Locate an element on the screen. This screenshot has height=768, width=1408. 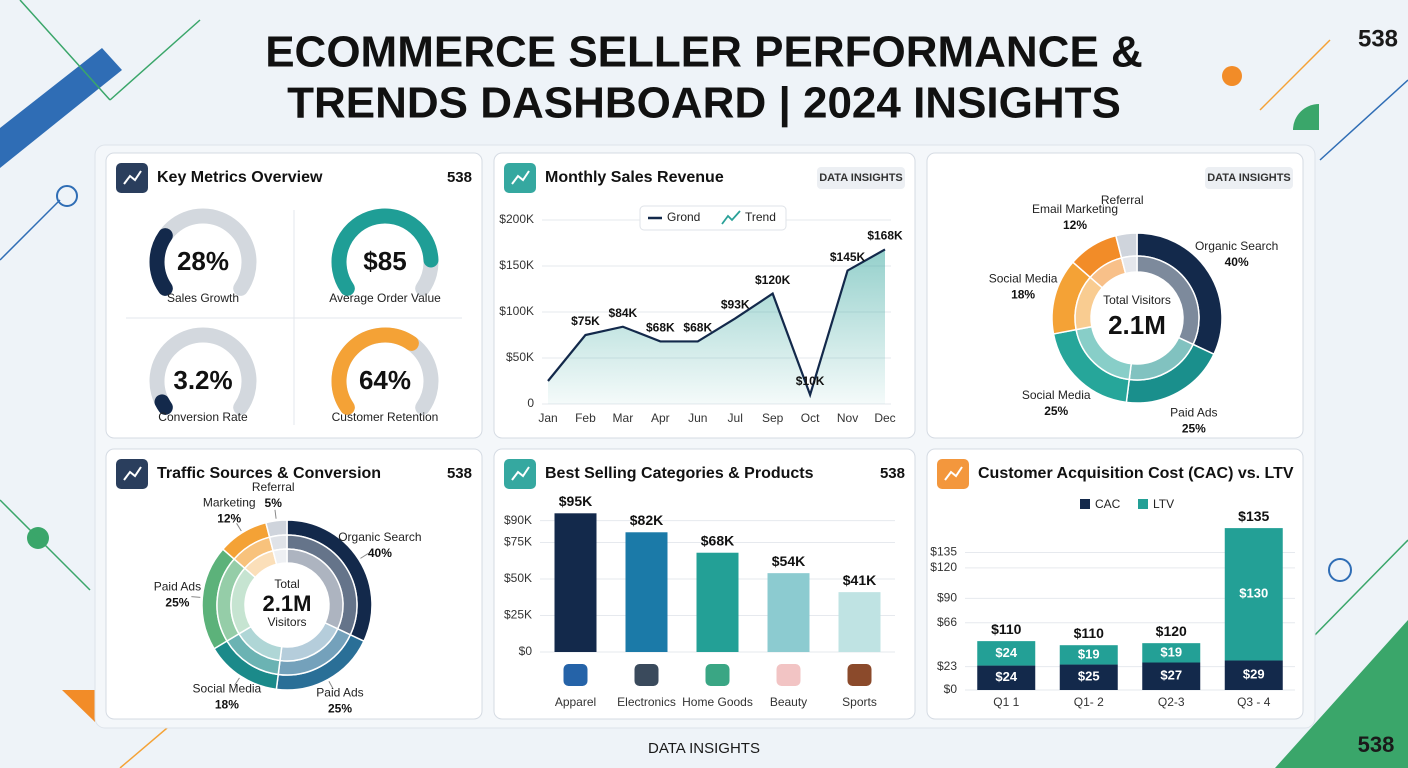
gauge-label: Customer Retention is located at coordinates (385, 417).